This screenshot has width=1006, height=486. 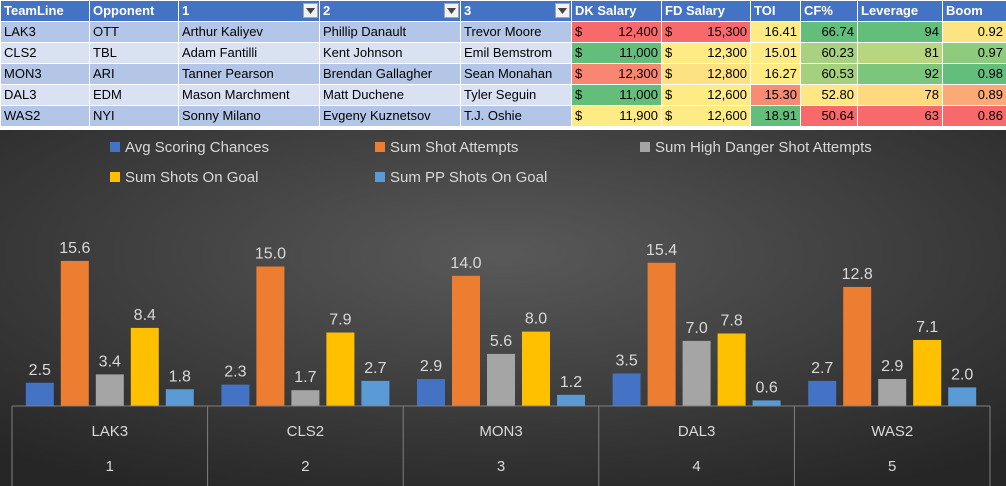 I want to click on fd-salary-cell: $12,800, so click(x=706, y=74).